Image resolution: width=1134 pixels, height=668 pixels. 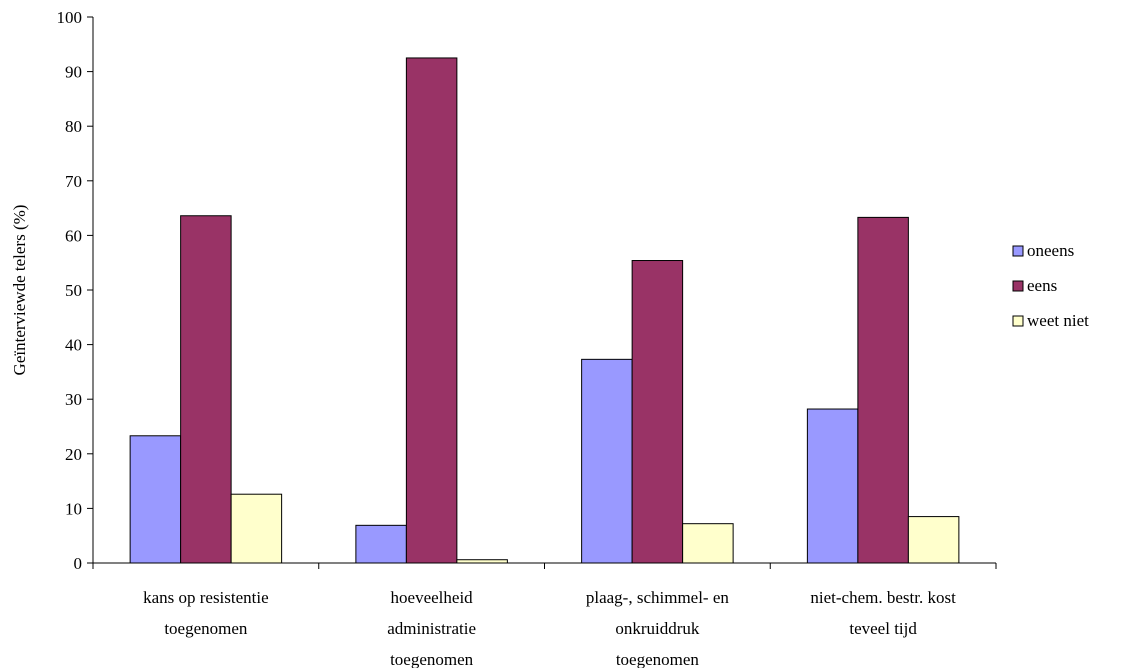 I want to click on x-axis, so click(x=544, y=565).